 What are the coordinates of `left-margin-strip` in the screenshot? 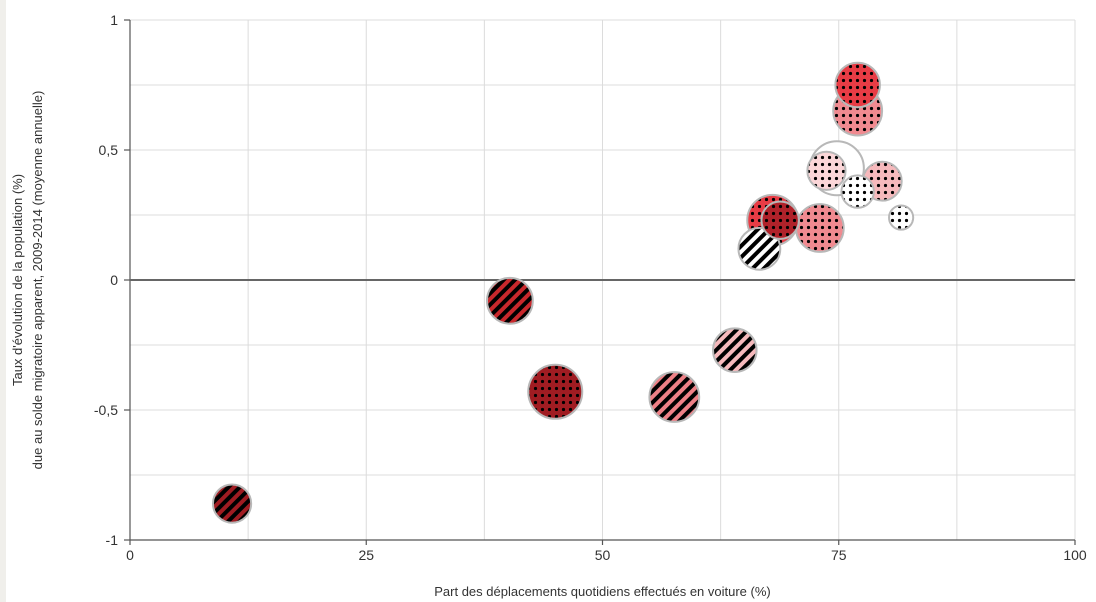 It's located at (3, 301).